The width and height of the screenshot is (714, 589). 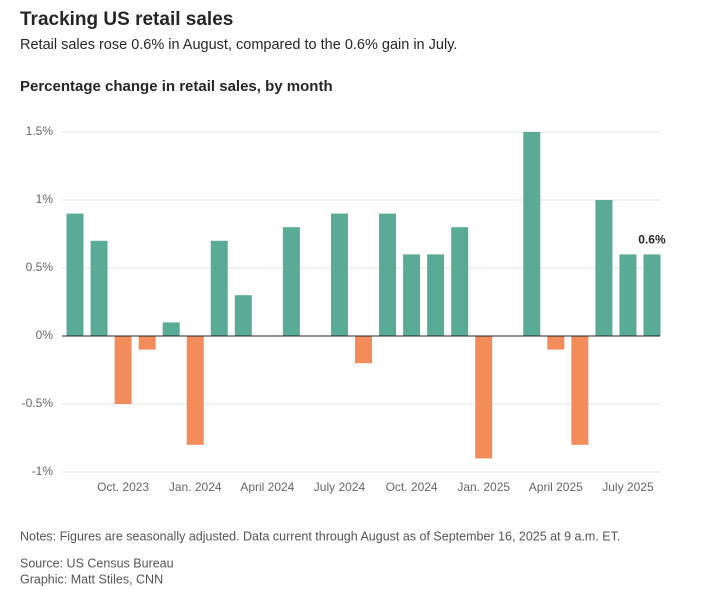 What do you see at coordinates (123, 487) in the screenshot?
I see `x-tick-label: Oct. 2023` at bounding box center [123, 487].